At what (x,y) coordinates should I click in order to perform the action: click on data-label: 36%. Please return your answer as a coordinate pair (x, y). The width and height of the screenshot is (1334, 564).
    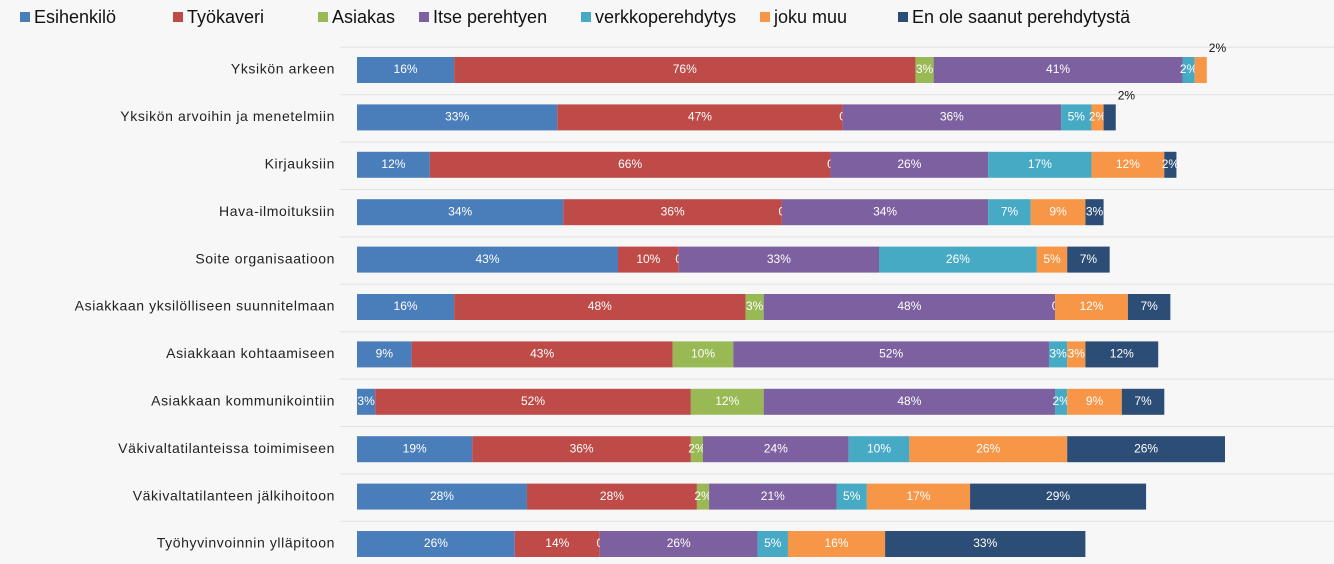
    Looking at the image, I should click on (582, 448).